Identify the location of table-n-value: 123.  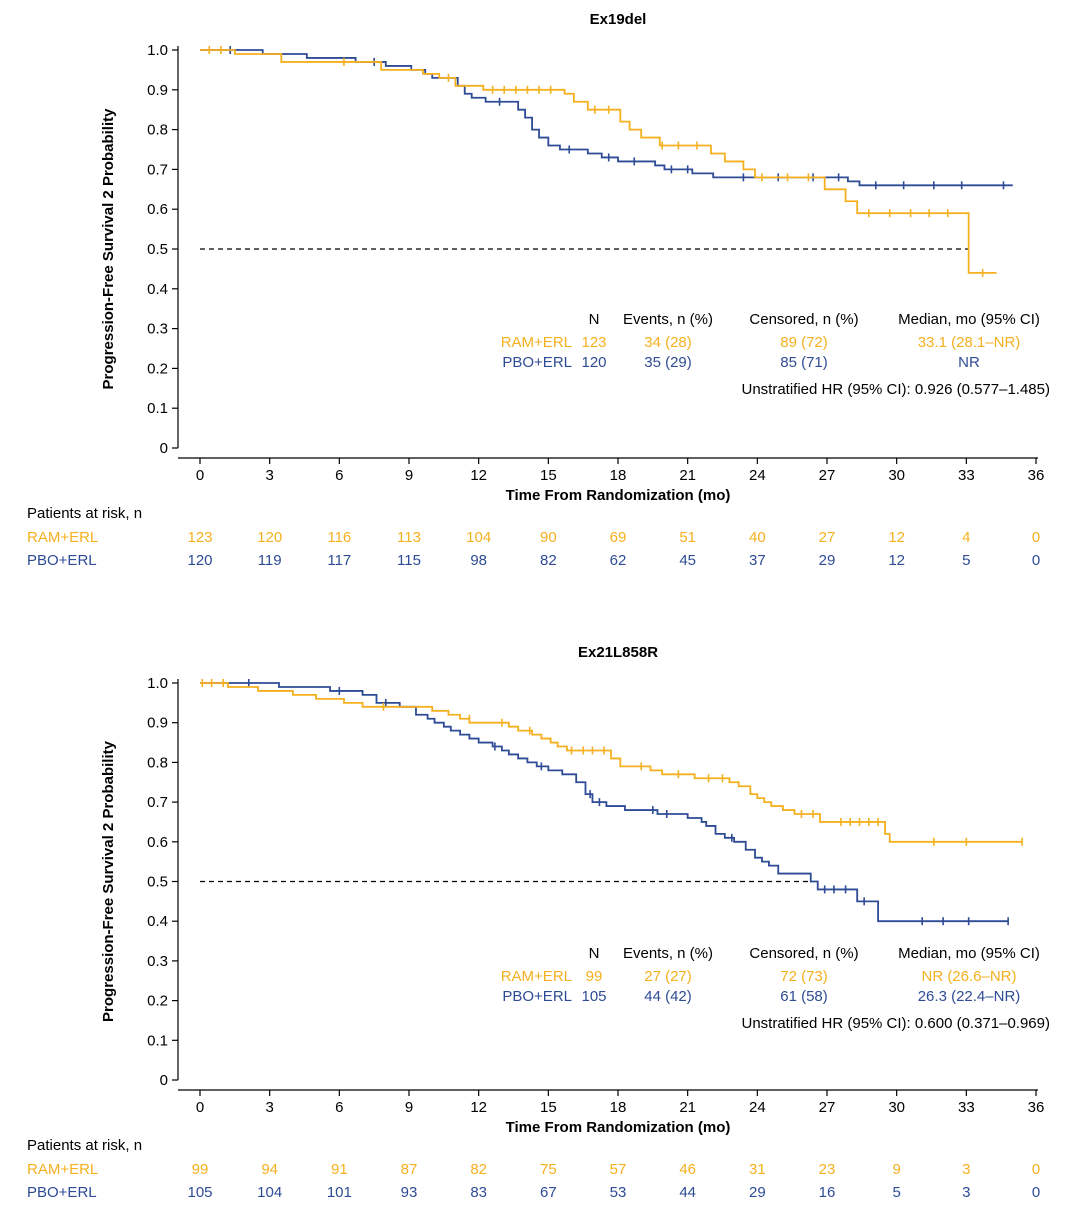
(593, 342).